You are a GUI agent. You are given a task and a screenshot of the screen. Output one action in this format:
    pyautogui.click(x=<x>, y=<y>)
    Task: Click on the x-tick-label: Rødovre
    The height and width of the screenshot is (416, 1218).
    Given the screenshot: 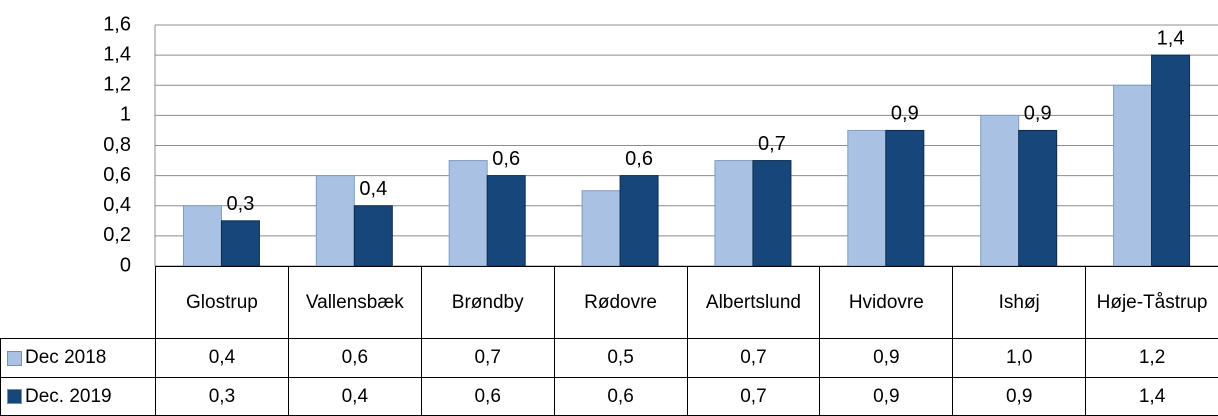 What is the action you would take?
    pyautogui.click(x=620, y=302)
    